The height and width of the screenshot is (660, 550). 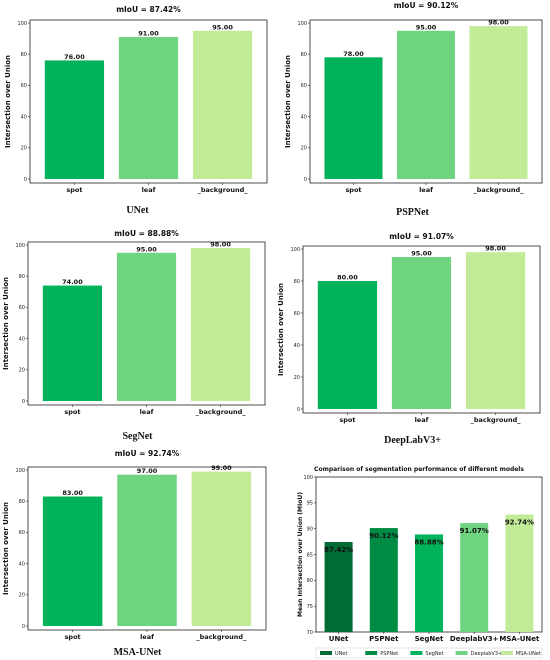 What do you see at coordinates (146, 233) in the screenshot?
I see `chart-title: mIoU = 88.88%` at bounding box center [146, 233].